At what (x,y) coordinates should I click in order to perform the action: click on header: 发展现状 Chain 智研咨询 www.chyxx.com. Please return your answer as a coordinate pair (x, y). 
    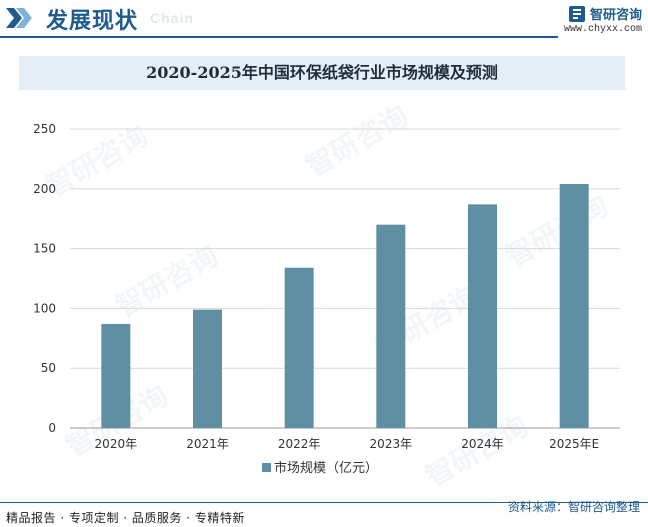
    Looking at the image, I should click on (324, 20).